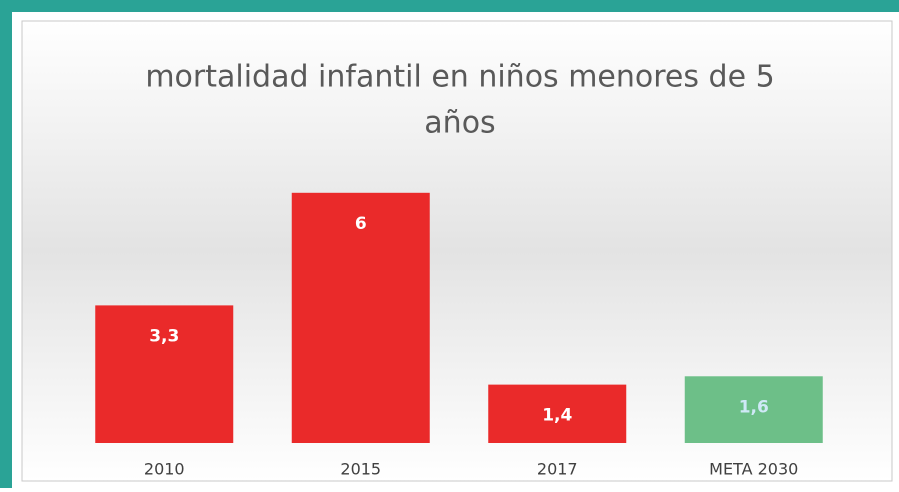  What do you see at coordinates (449, 6) in the screenshot?
I see `frame-top` at bounding box center [449, 6].